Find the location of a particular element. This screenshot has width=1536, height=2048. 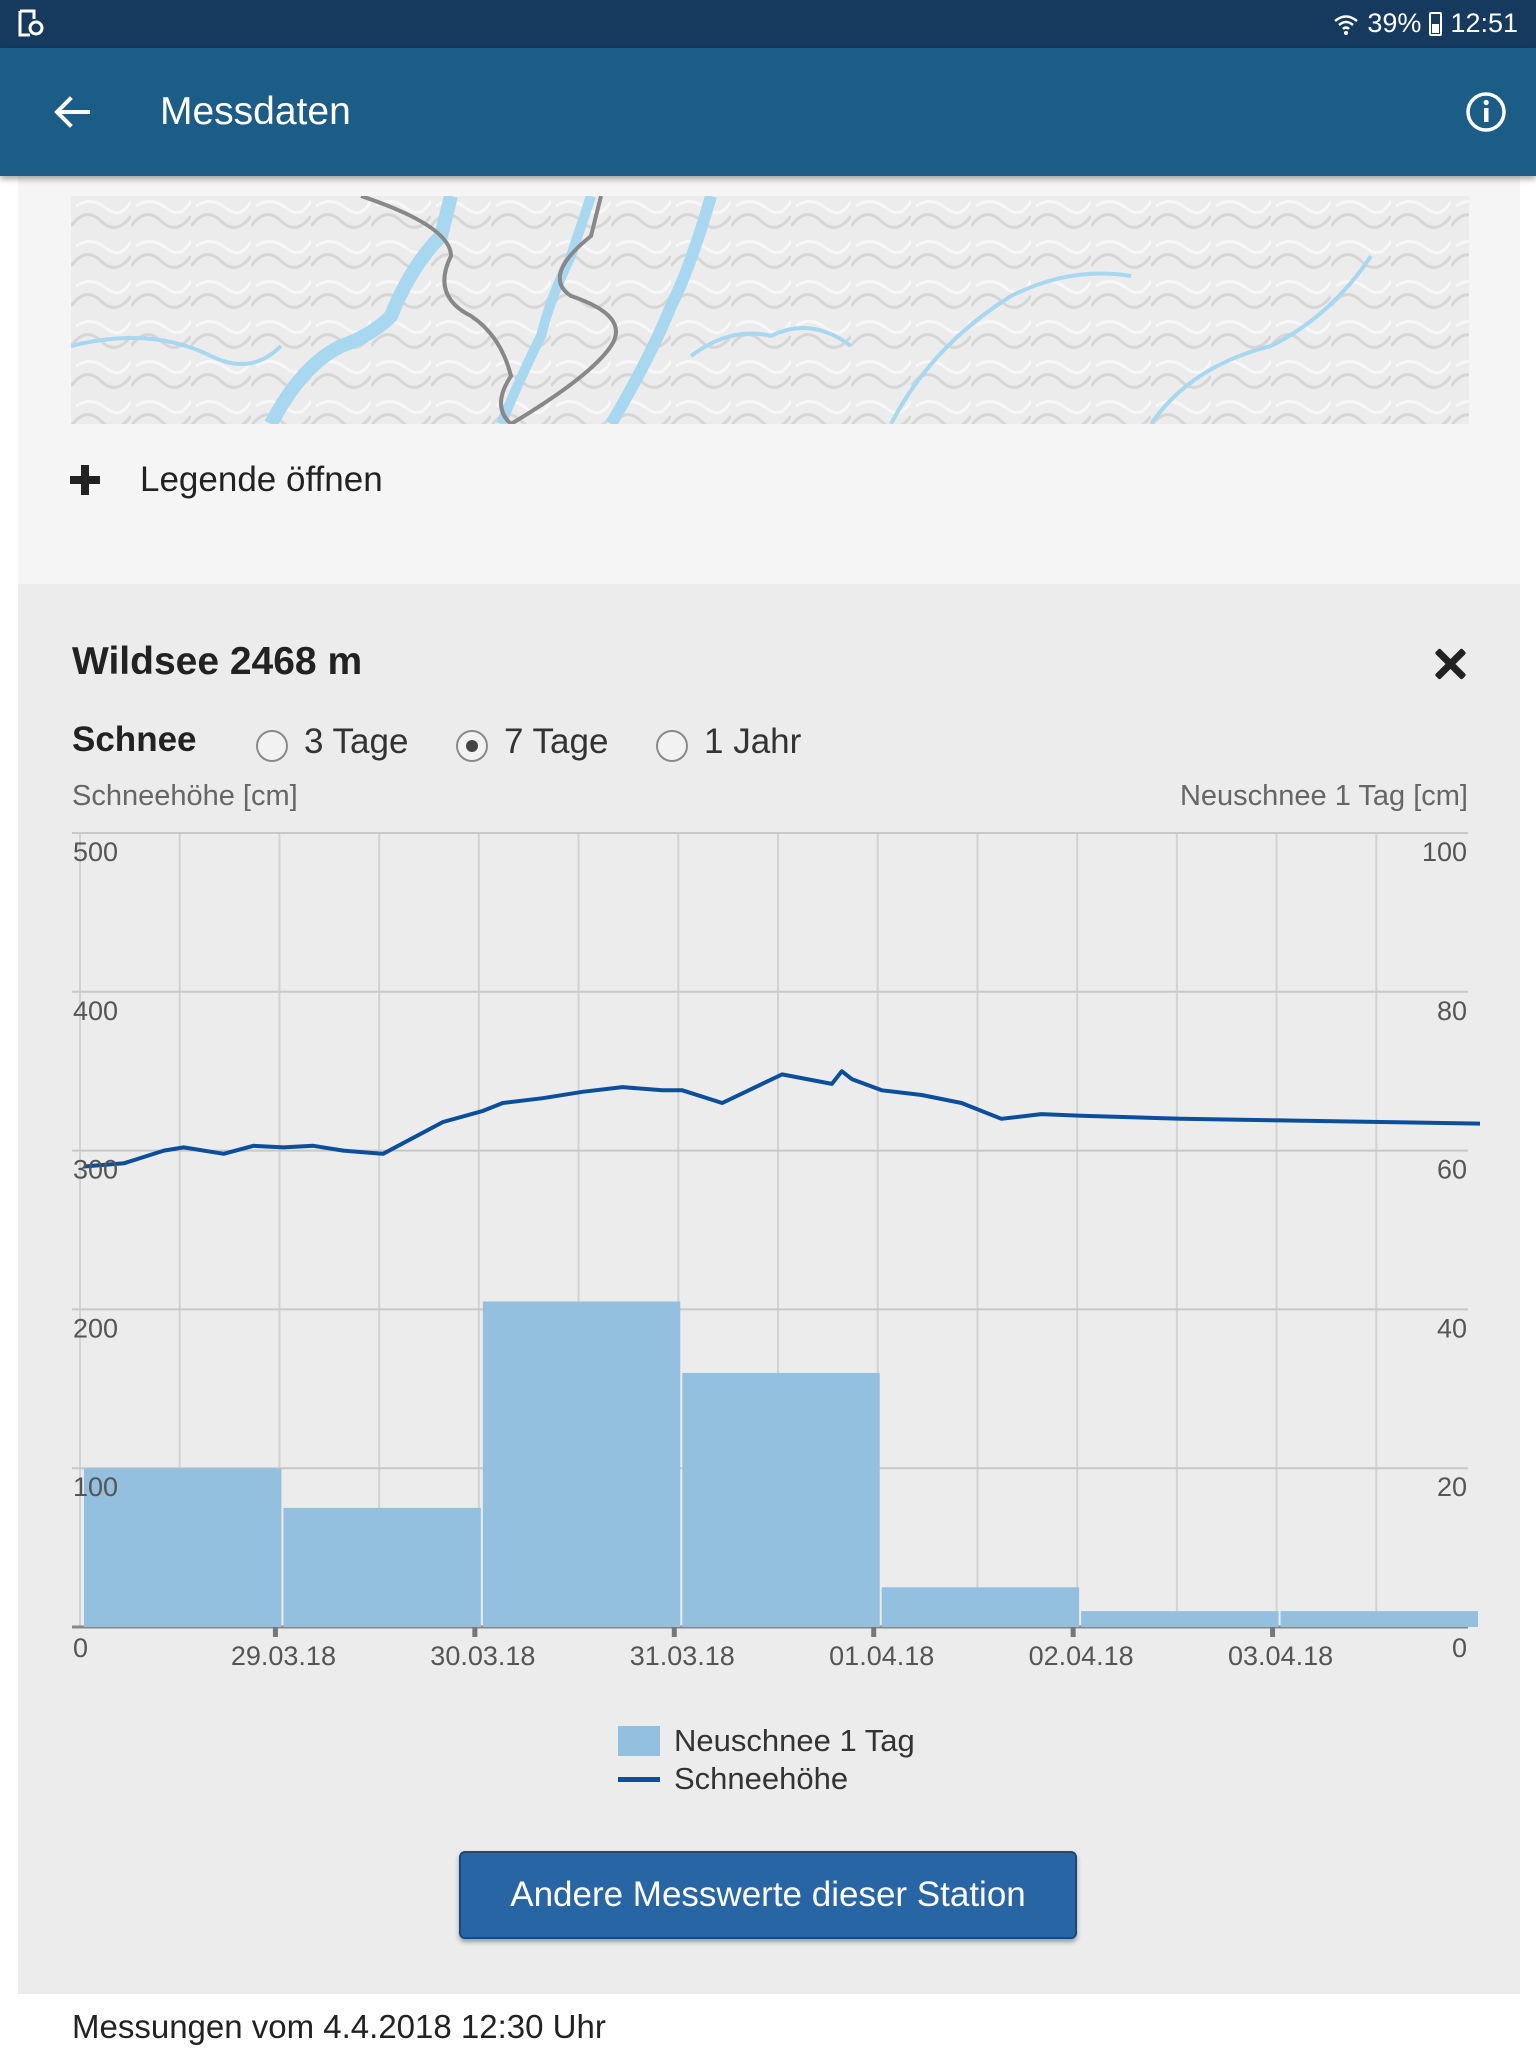

right-tick-label: 40 is located at coordinates (1452, 1328).